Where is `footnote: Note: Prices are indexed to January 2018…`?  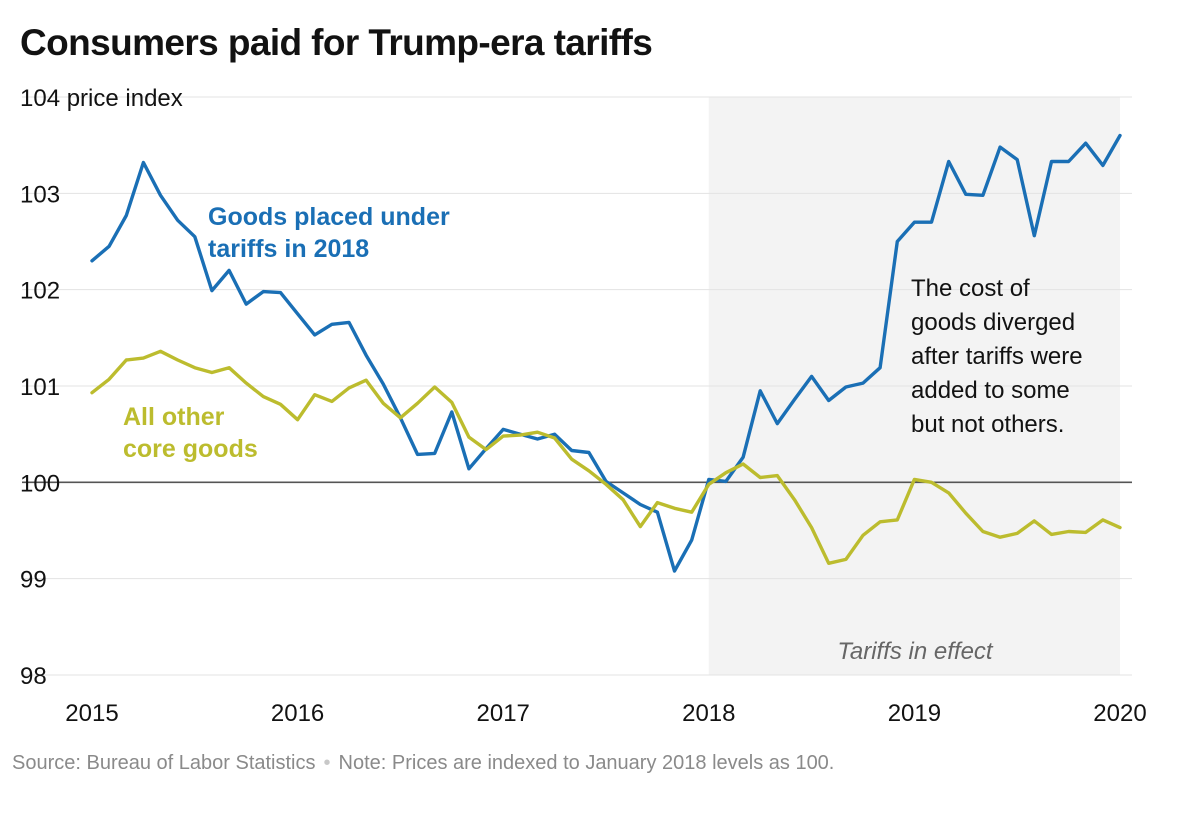 footnote: Note: Prices are indexed to January 2018… is located at coordinates (586, 763).